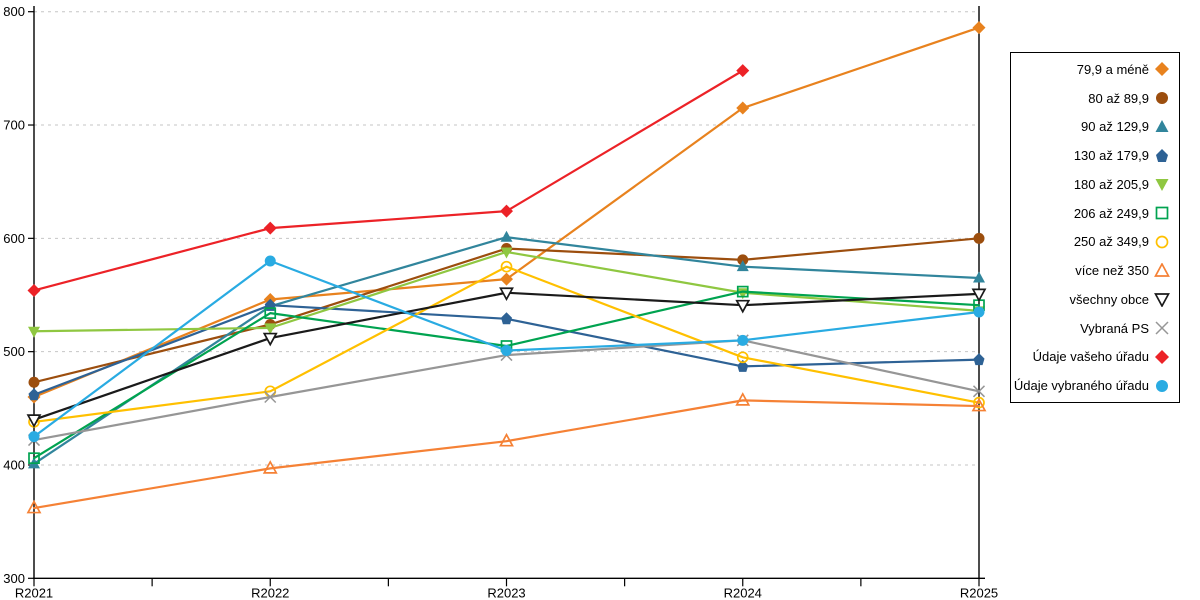 Image resolution: width=1200 pixels, height=600 pixels. Describe the element at coordinates (1115, 127) in the screenshot. I see `legend-item-label: 90 až 129,9` at that location.